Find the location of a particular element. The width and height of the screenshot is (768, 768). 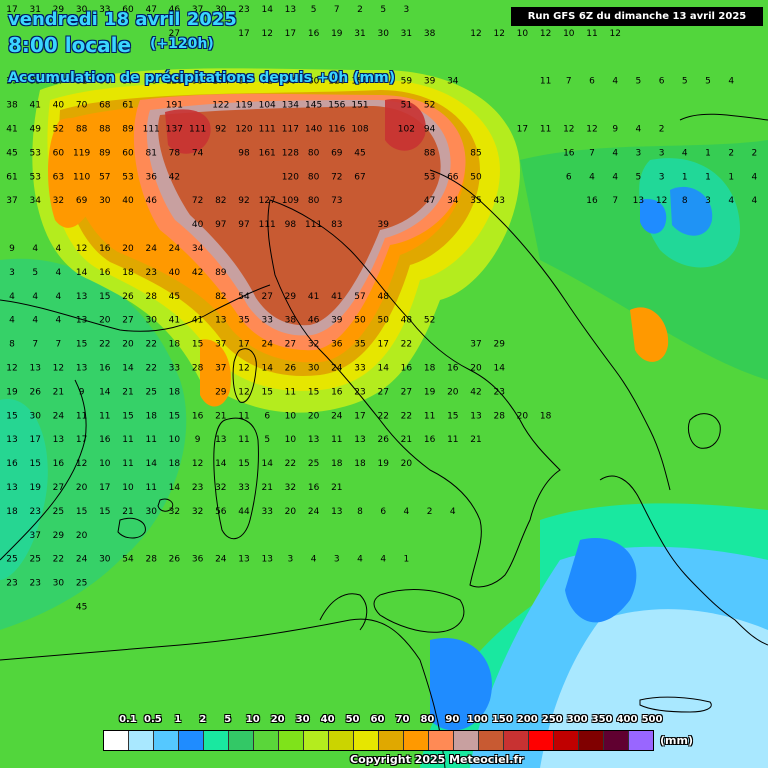

grid-value: 156 is located at coordinates (336, 106).